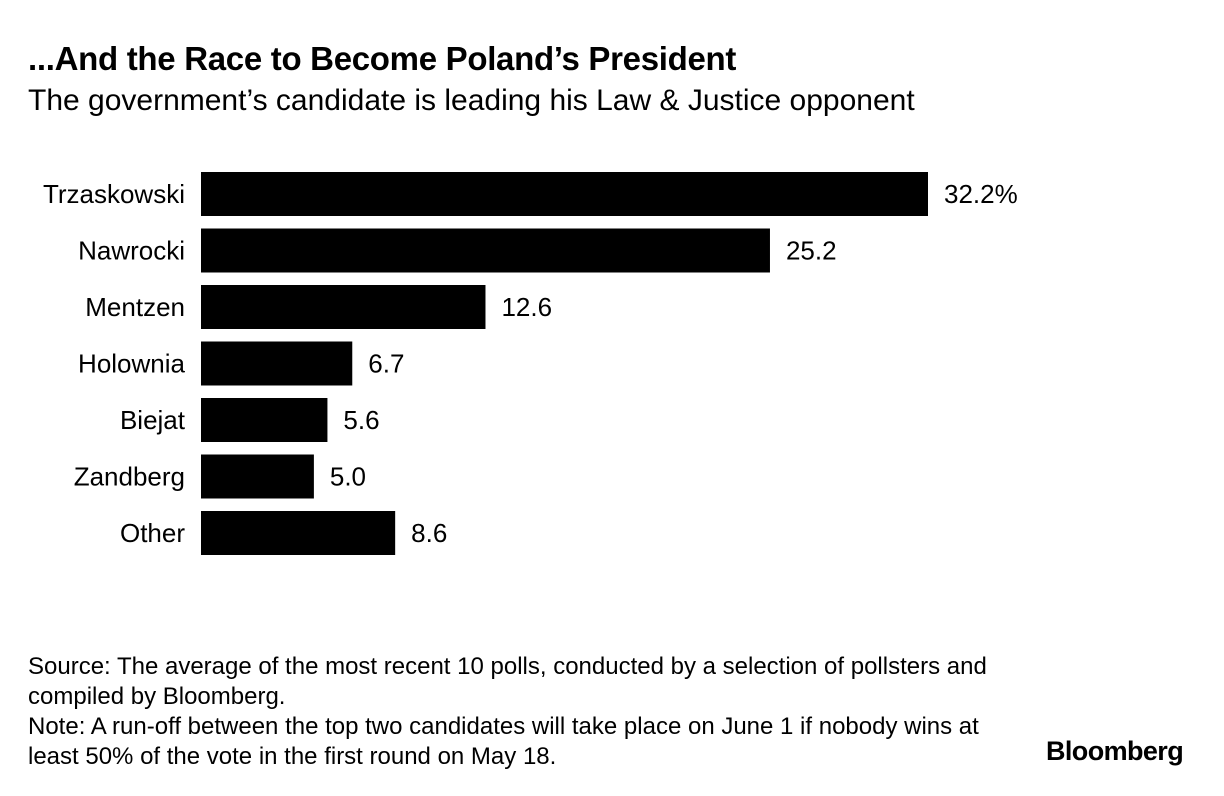  Describe the element at coordinates (386, 364) in the screenshot. I see `value-label: 6.7` at that location.